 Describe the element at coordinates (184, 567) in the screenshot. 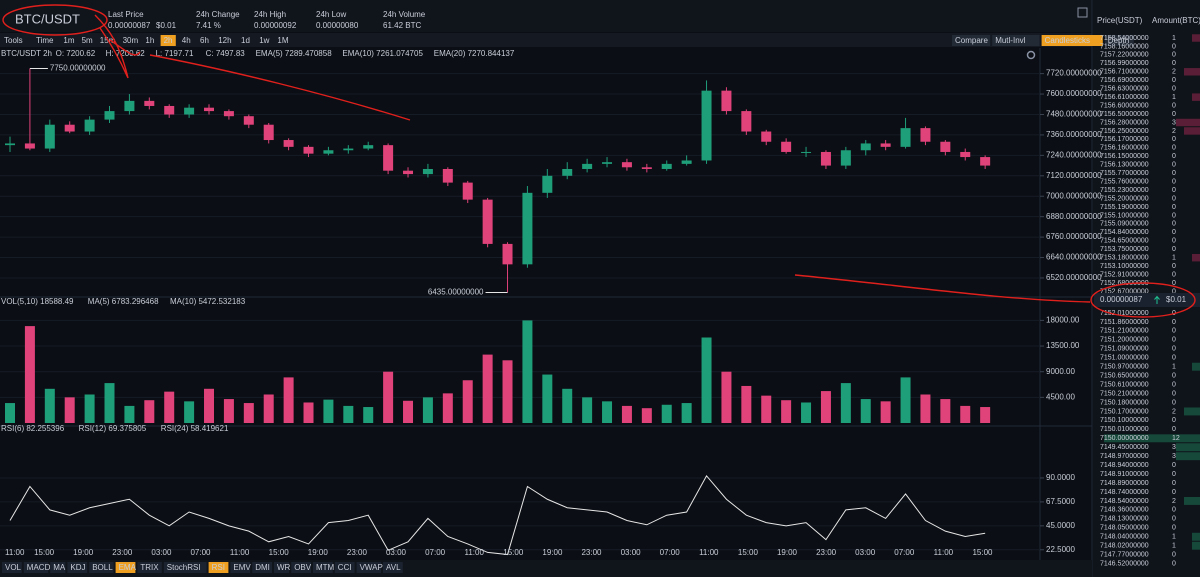

I see `indicator-button: StochRSI` at that location.